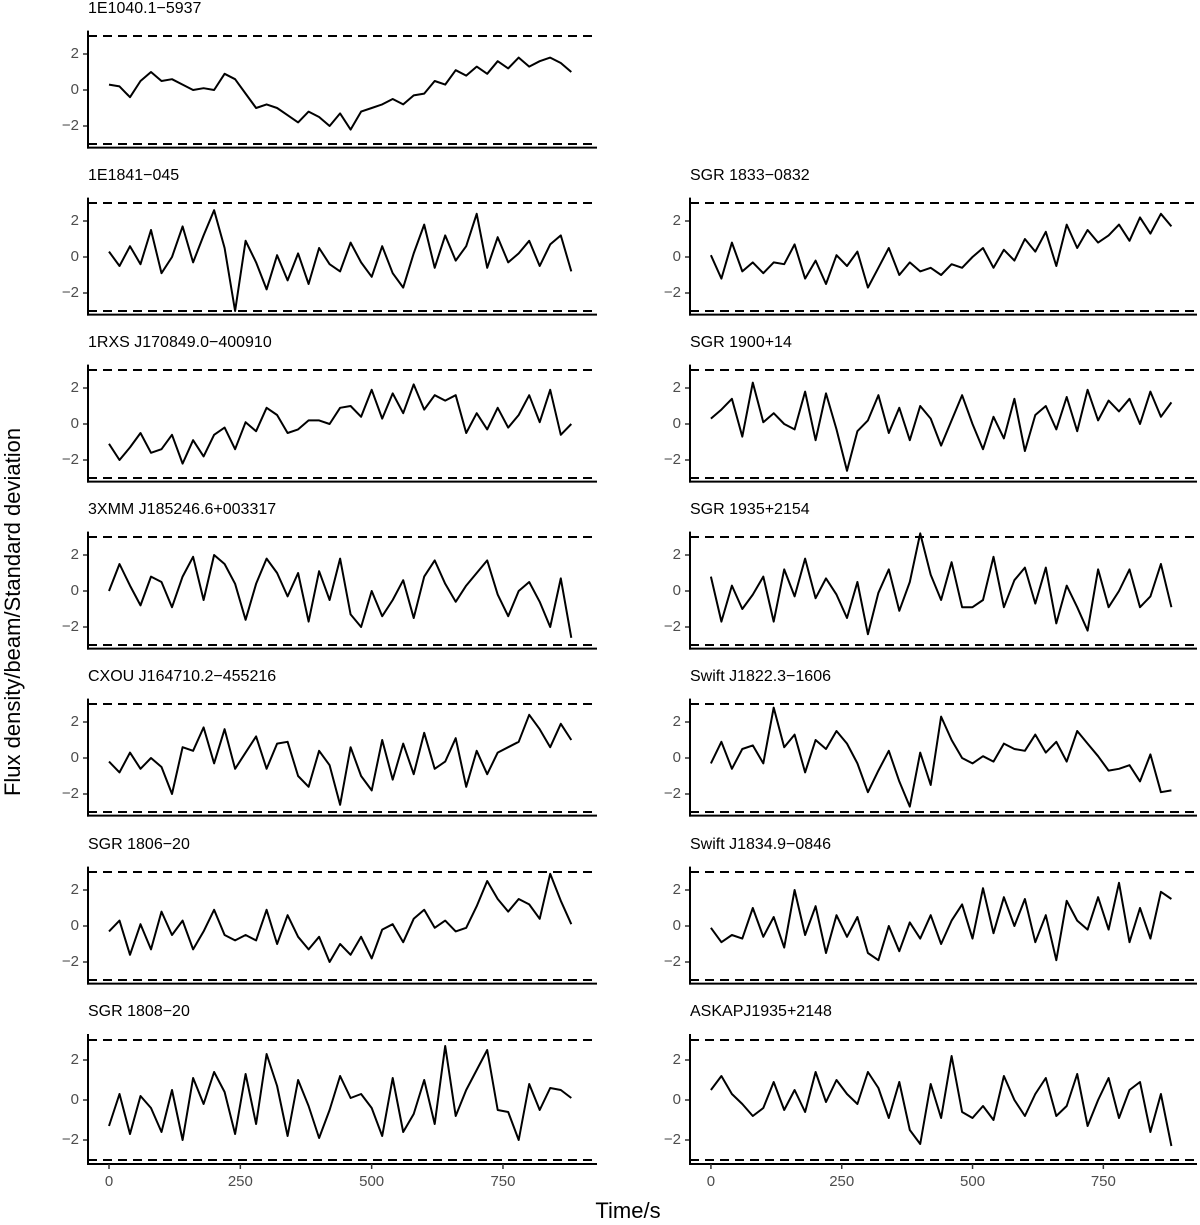  Describe the element at coordinates (760, 676) in the screenshot. I see `panel-title: Swift J1822.3−1606` at that location.